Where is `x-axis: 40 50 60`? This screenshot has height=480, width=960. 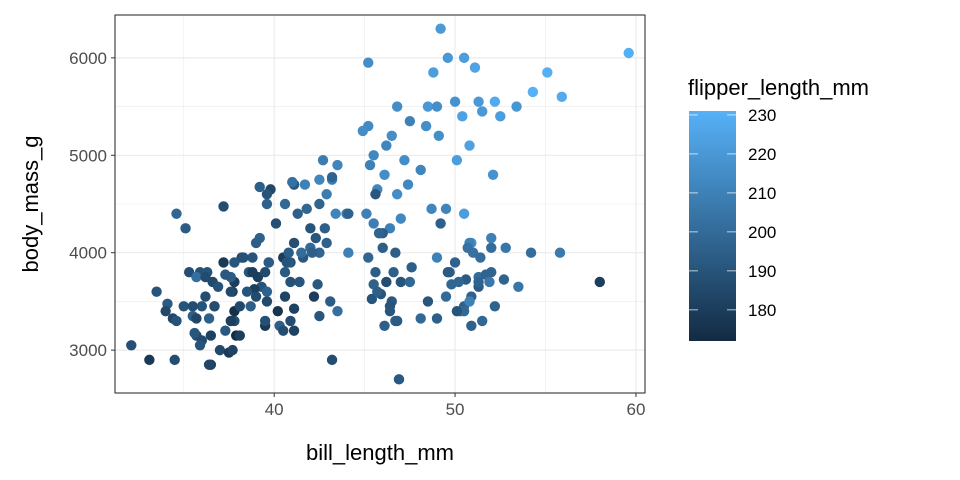
x-axis: 40 50 60 is located at coordinates (455, 406).